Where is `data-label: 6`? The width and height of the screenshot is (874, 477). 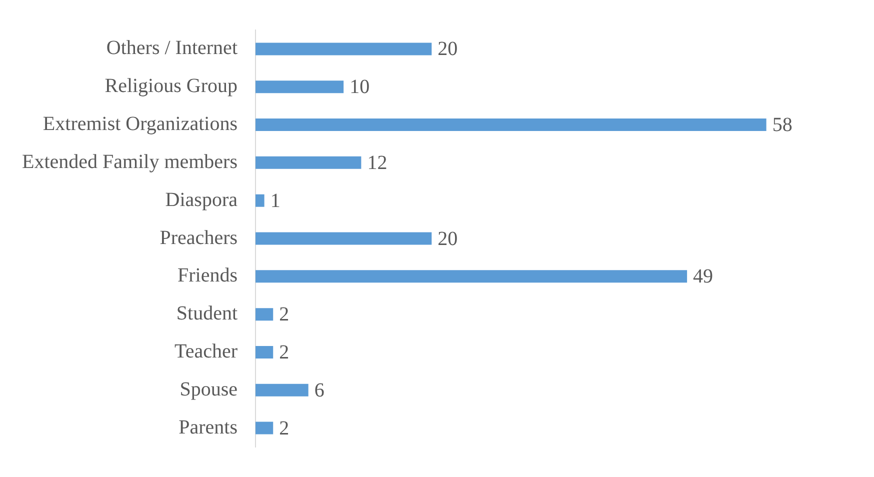 data-label: 6 is located at coordinates (319, 390).